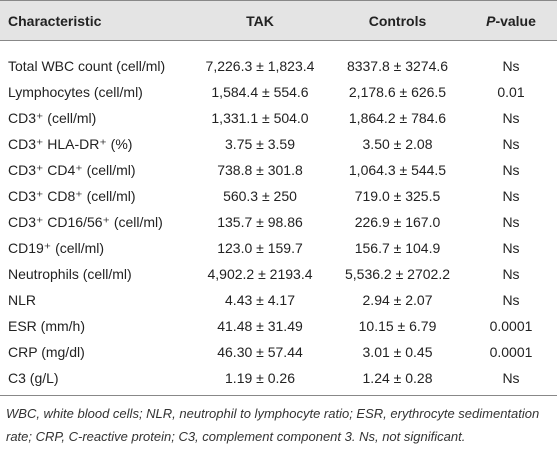 This screenshot has height=472, width=557. I want to click on table-cell: 4,902.2 ± 2193.4, so click(260, 274).